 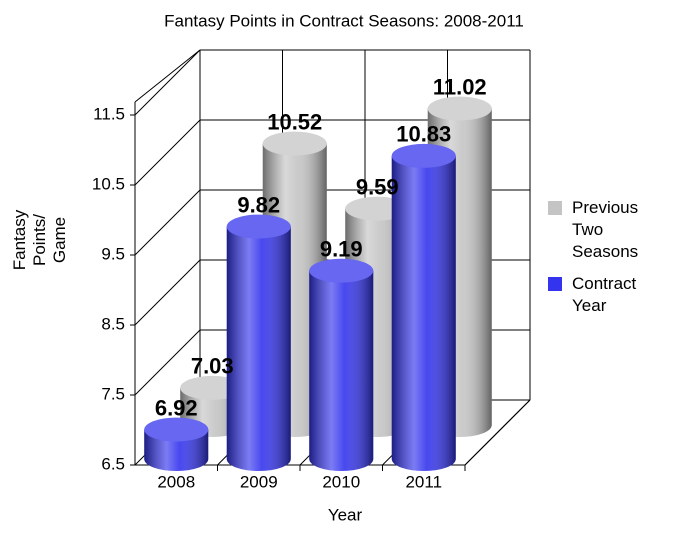 What do you see at coordinates (167, 76) in the screenshot?
I see `axis-line` at bounding box center [167, 76].